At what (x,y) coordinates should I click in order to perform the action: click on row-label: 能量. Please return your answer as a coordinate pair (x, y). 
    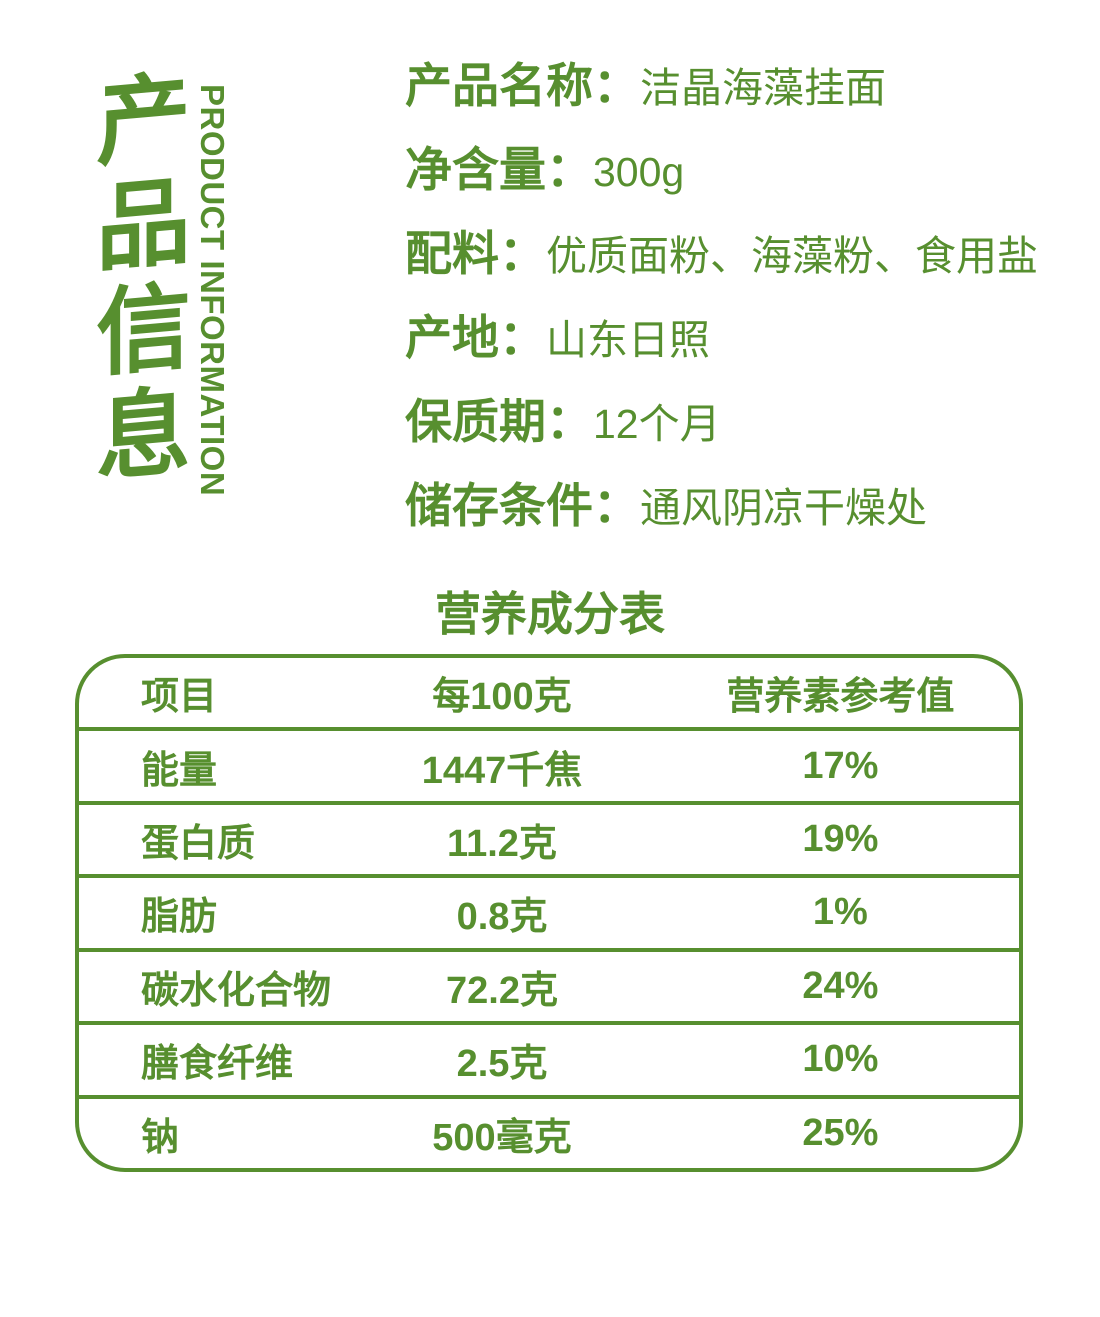
    Looking at the image, I should click on (179, 770).